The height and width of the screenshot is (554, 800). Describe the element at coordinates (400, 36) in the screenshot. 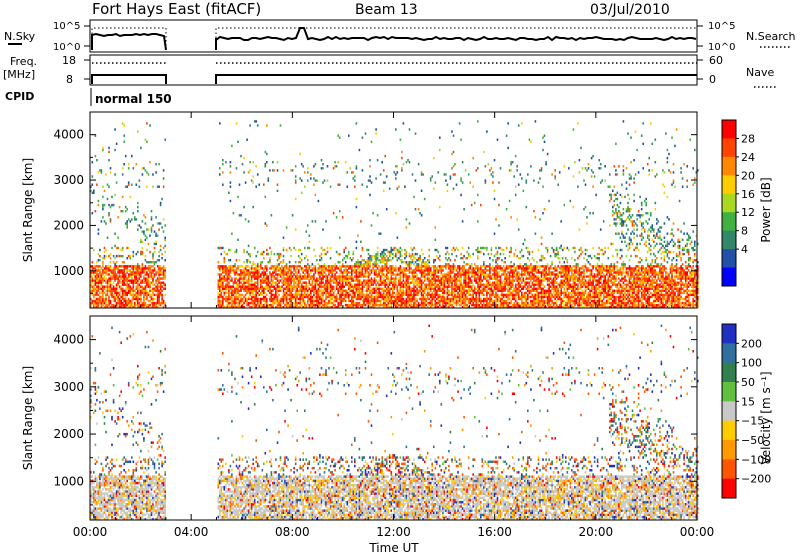

I see `nsky-panel: N.Sky 10^5 10^0 10^5 10^0 N.Search` at that location.